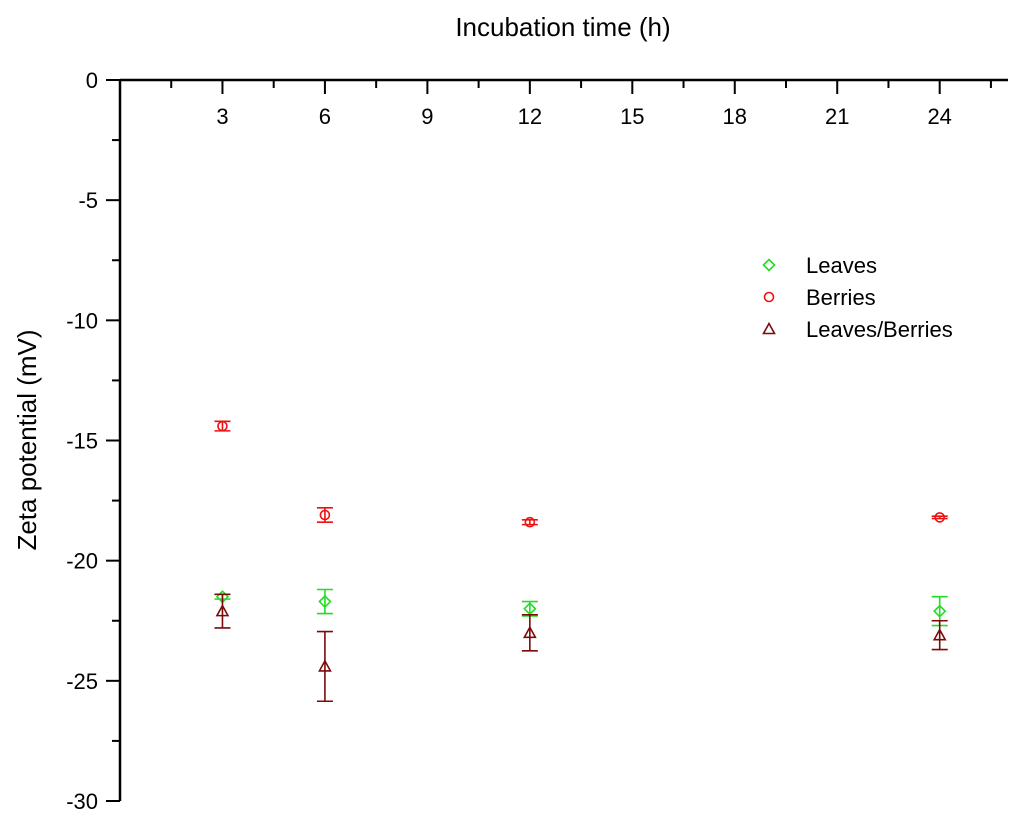 This screenshot has width=1024, height=820. What do you see at coordinates (427, 116) in the screenshot?
I see `x-tick-label: 9` at bounding box center [427, 116].